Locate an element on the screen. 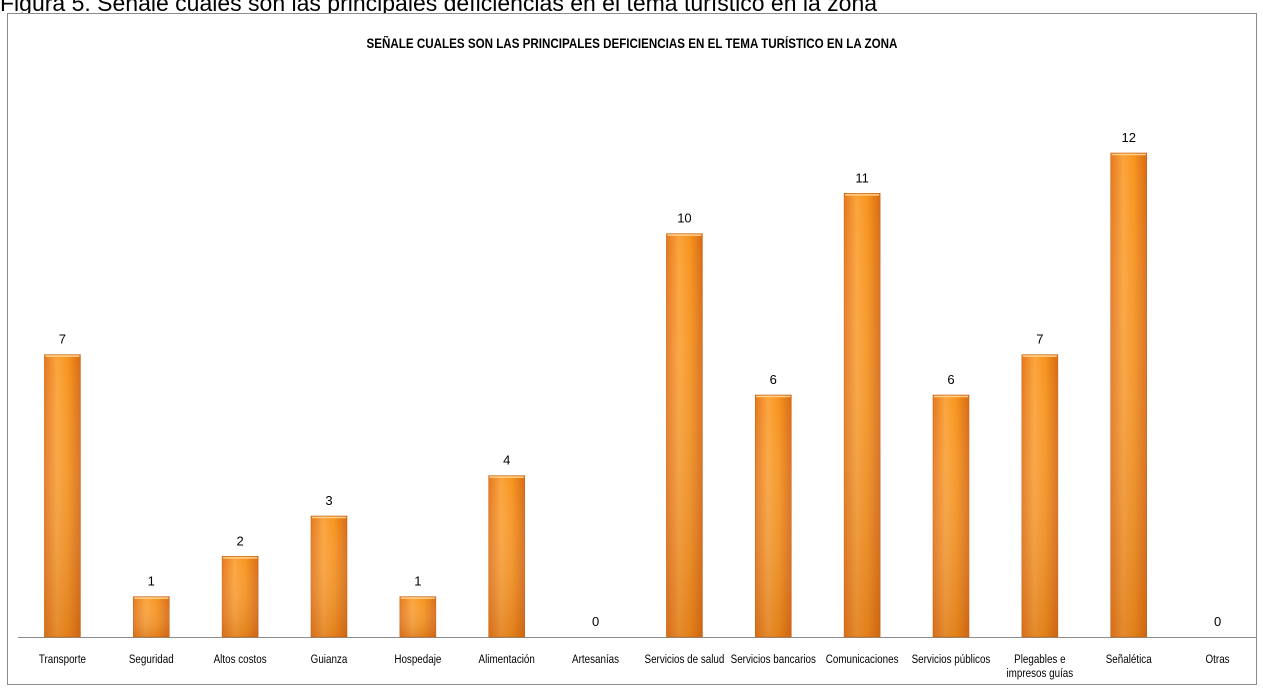  x-tick-label-2: Altos costos is located at coordinates (240, 659).